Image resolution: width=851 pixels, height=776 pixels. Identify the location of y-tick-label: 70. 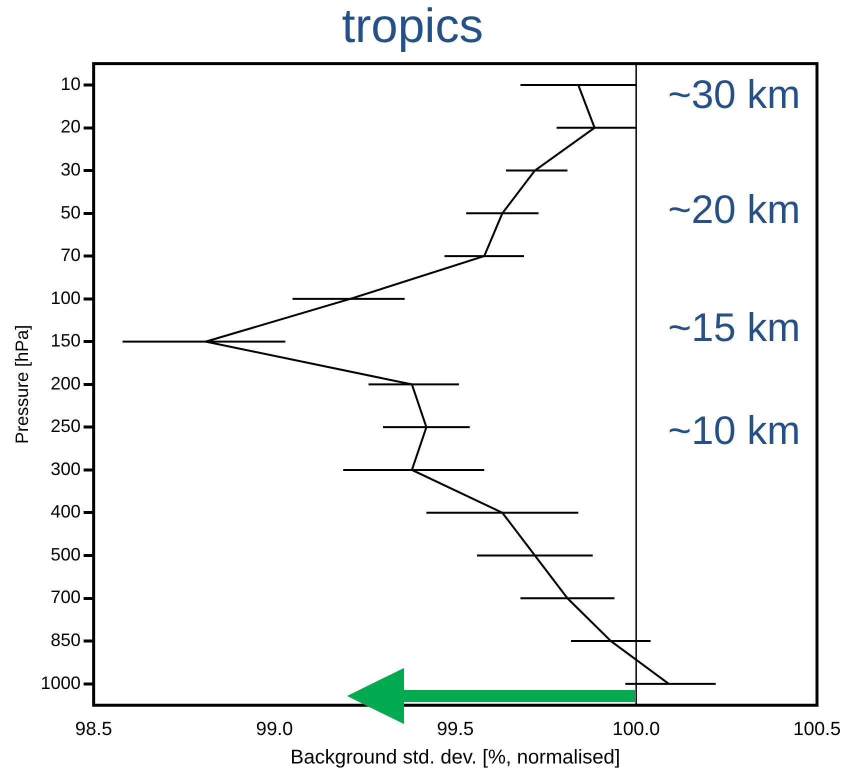
(70, 255).